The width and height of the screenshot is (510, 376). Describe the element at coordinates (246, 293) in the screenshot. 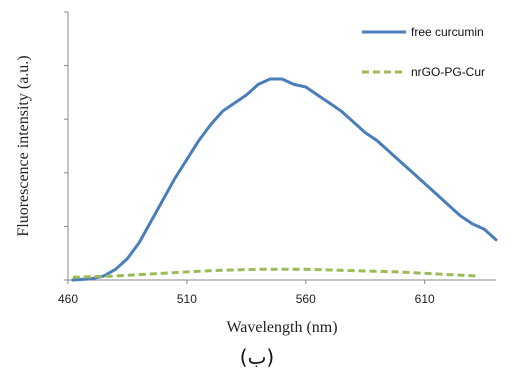

I see `x-axis-ticks: 460 510 560 610` at that location.